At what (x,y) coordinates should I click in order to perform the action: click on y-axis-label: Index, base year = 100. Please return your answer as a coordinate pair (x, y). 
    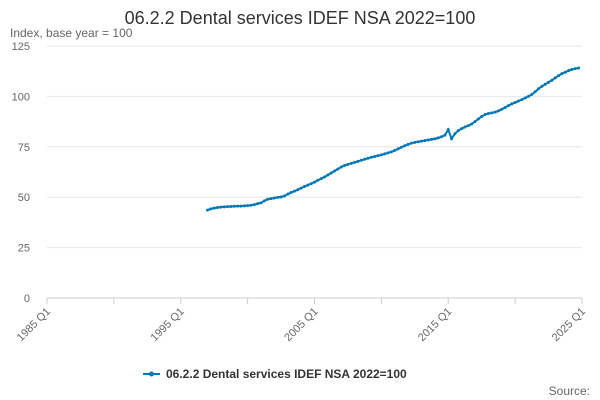
    Looking at the image, I should click on (71, 33).